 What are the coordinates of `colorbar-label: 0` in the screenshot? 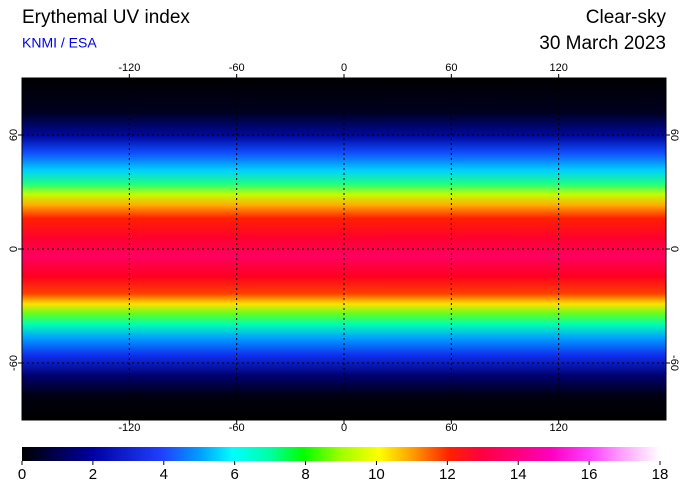 It's located at (22, 474).